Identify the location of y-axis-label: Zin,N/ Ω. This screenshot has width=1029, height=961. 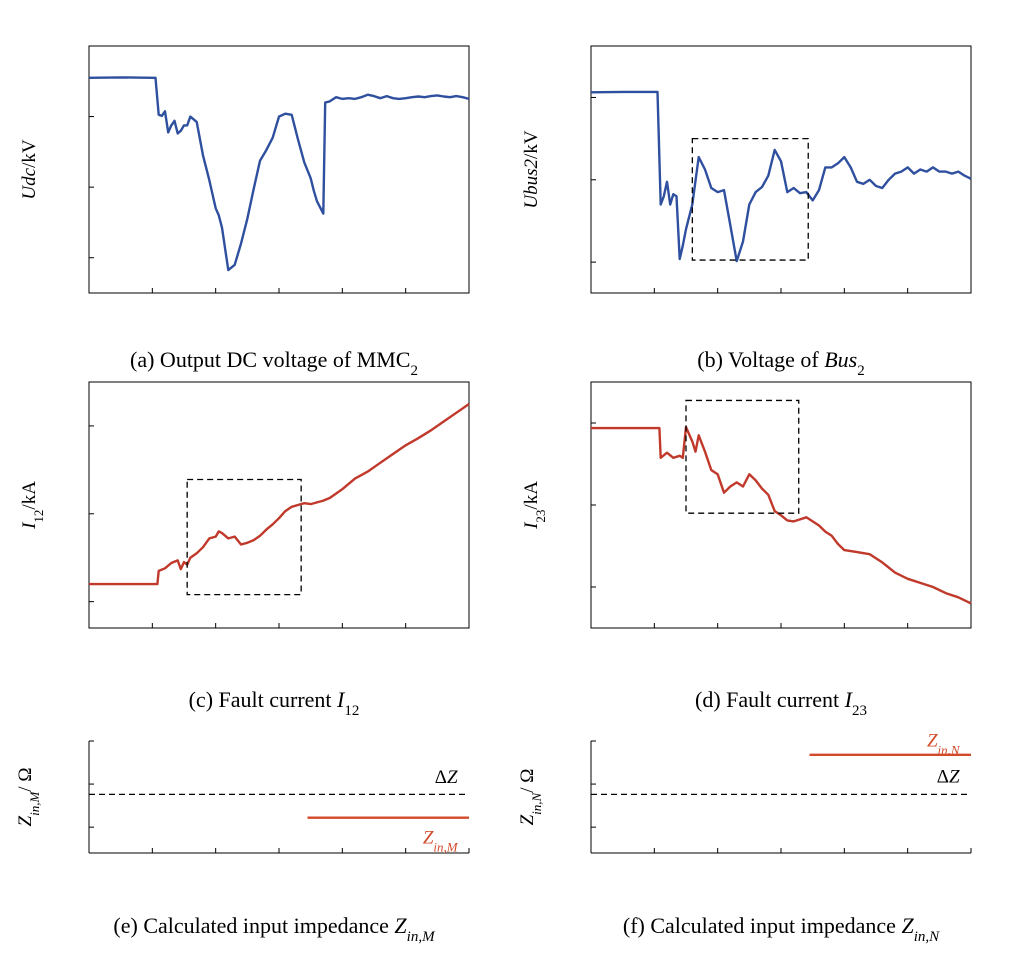
(530, 797).